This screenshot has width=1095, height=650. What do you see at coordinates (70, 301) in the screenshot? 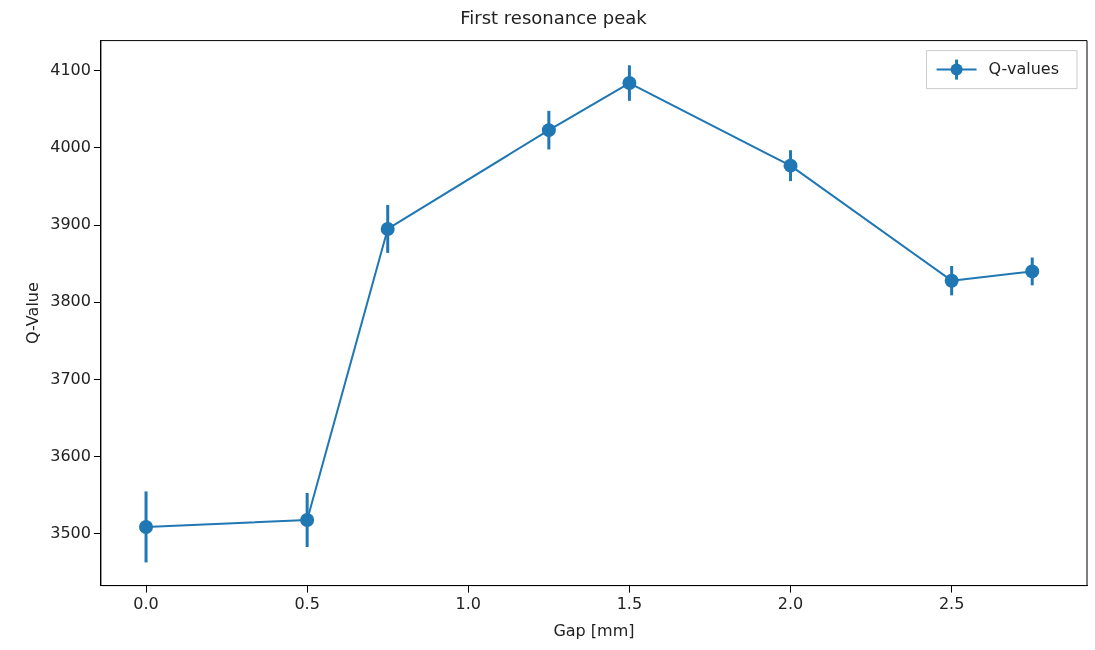
I see `y-tick-label: 3800` at bounding box center [70, 301].